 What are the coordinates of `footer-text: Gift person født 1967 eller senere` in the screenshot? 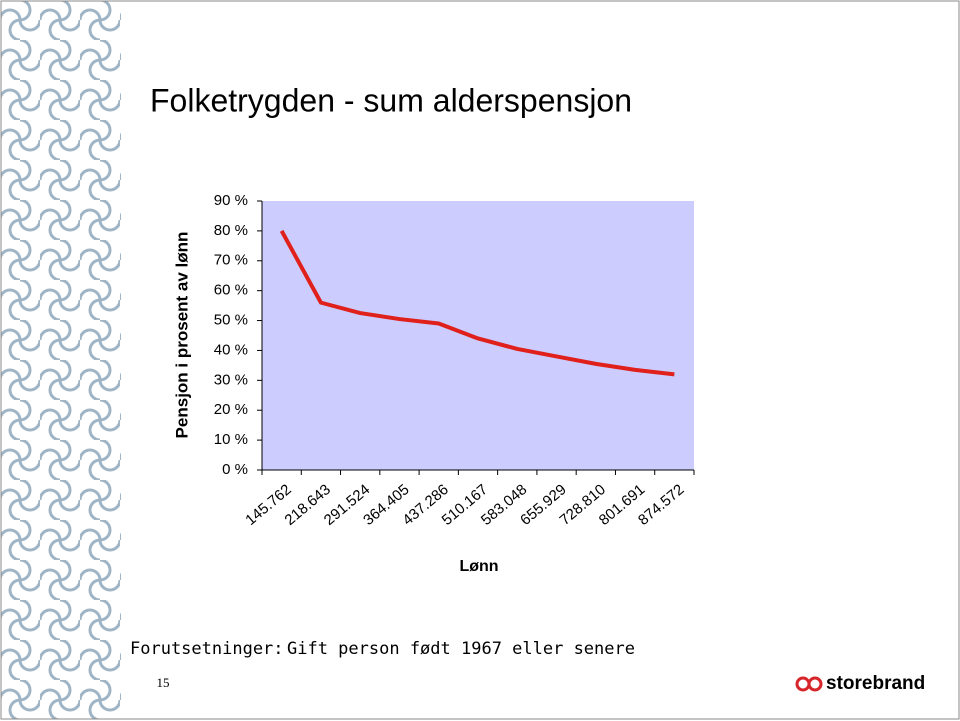 It's located at (461, 649).